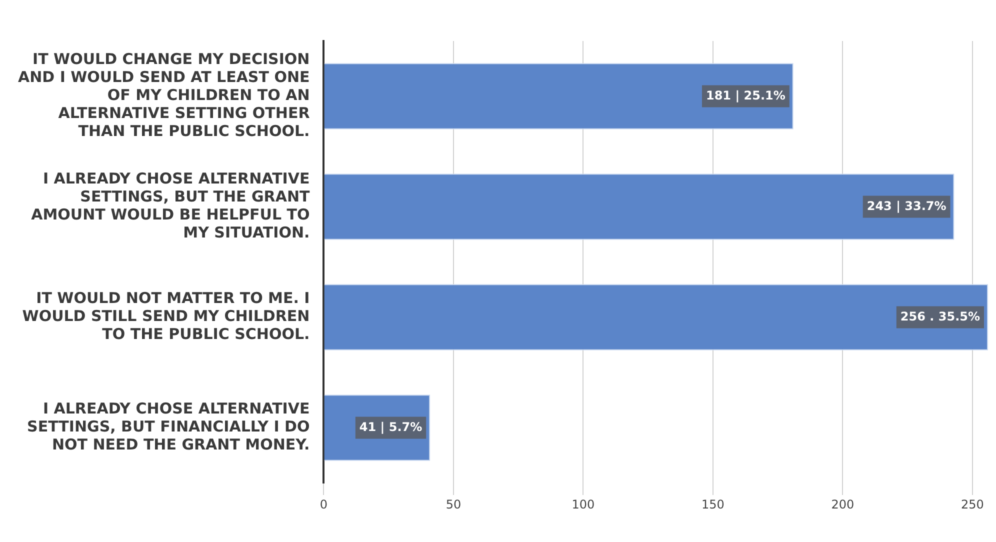 This screenshot has width=996, height=542. What do you see at coordinates (746, 95) in the screenshot?
I see `data-label: 181 | 25.1%` at bounding box center [746, 95].